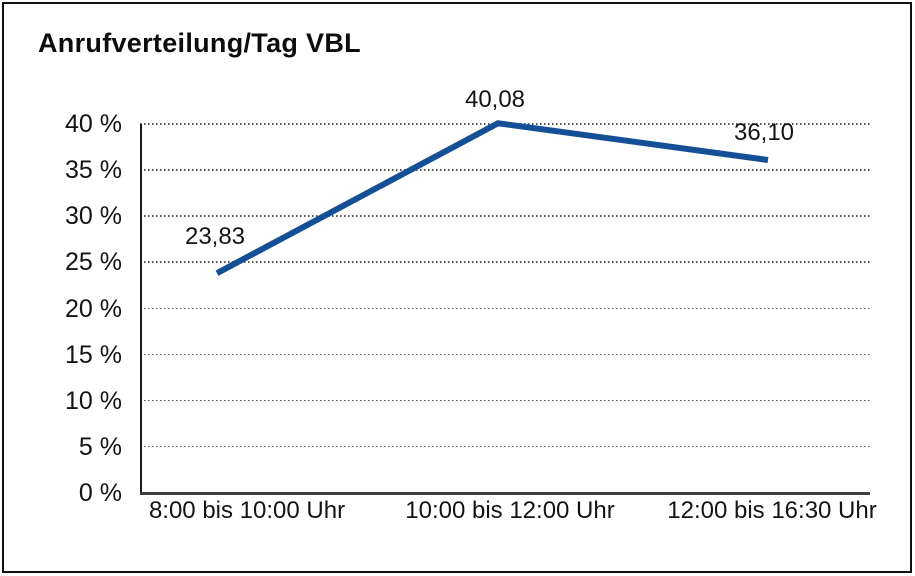 The width and height of the screenshot is (915, 576). Describe the element at coordinates (93, 170) in the screenshot. I see `y-tick-label: 35 %` at that location.